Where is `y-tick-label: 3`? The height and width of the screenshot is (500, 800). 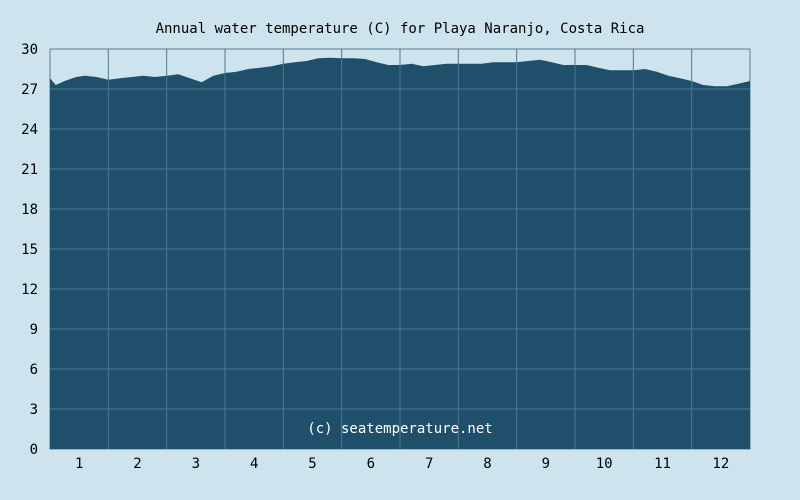 y-tick-label: 3 is located at coordinates (34, 410).